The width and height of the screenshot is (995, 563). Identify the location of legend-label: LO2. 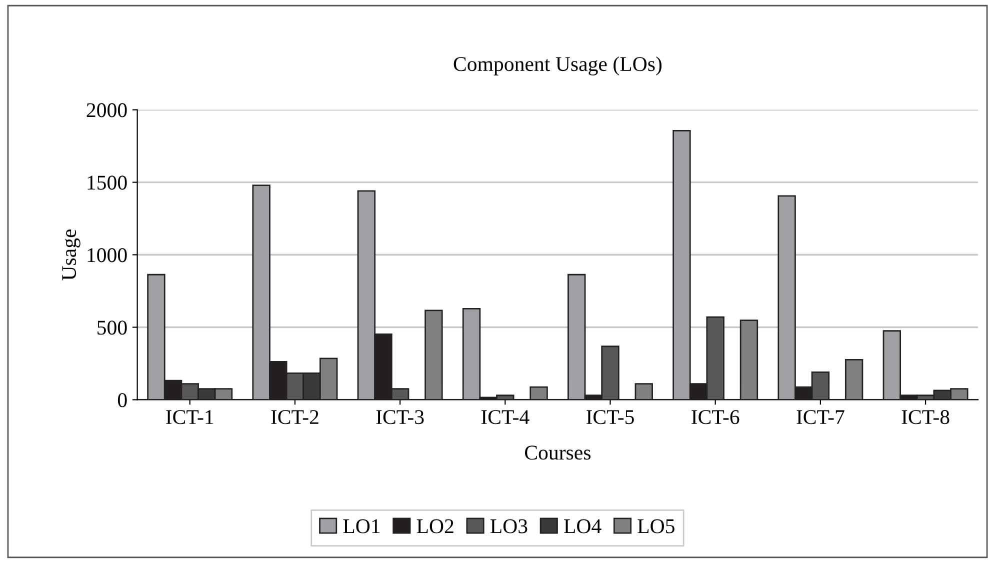
(435, 526).